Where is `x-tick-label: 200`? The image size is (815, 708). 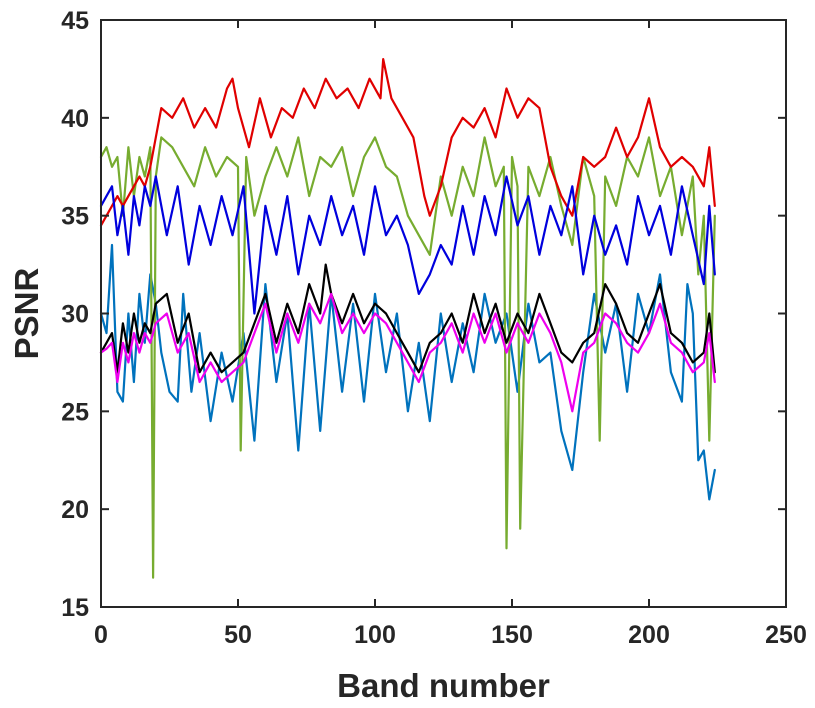
x-tick-label: 200 is located at coordinates (649, 635).